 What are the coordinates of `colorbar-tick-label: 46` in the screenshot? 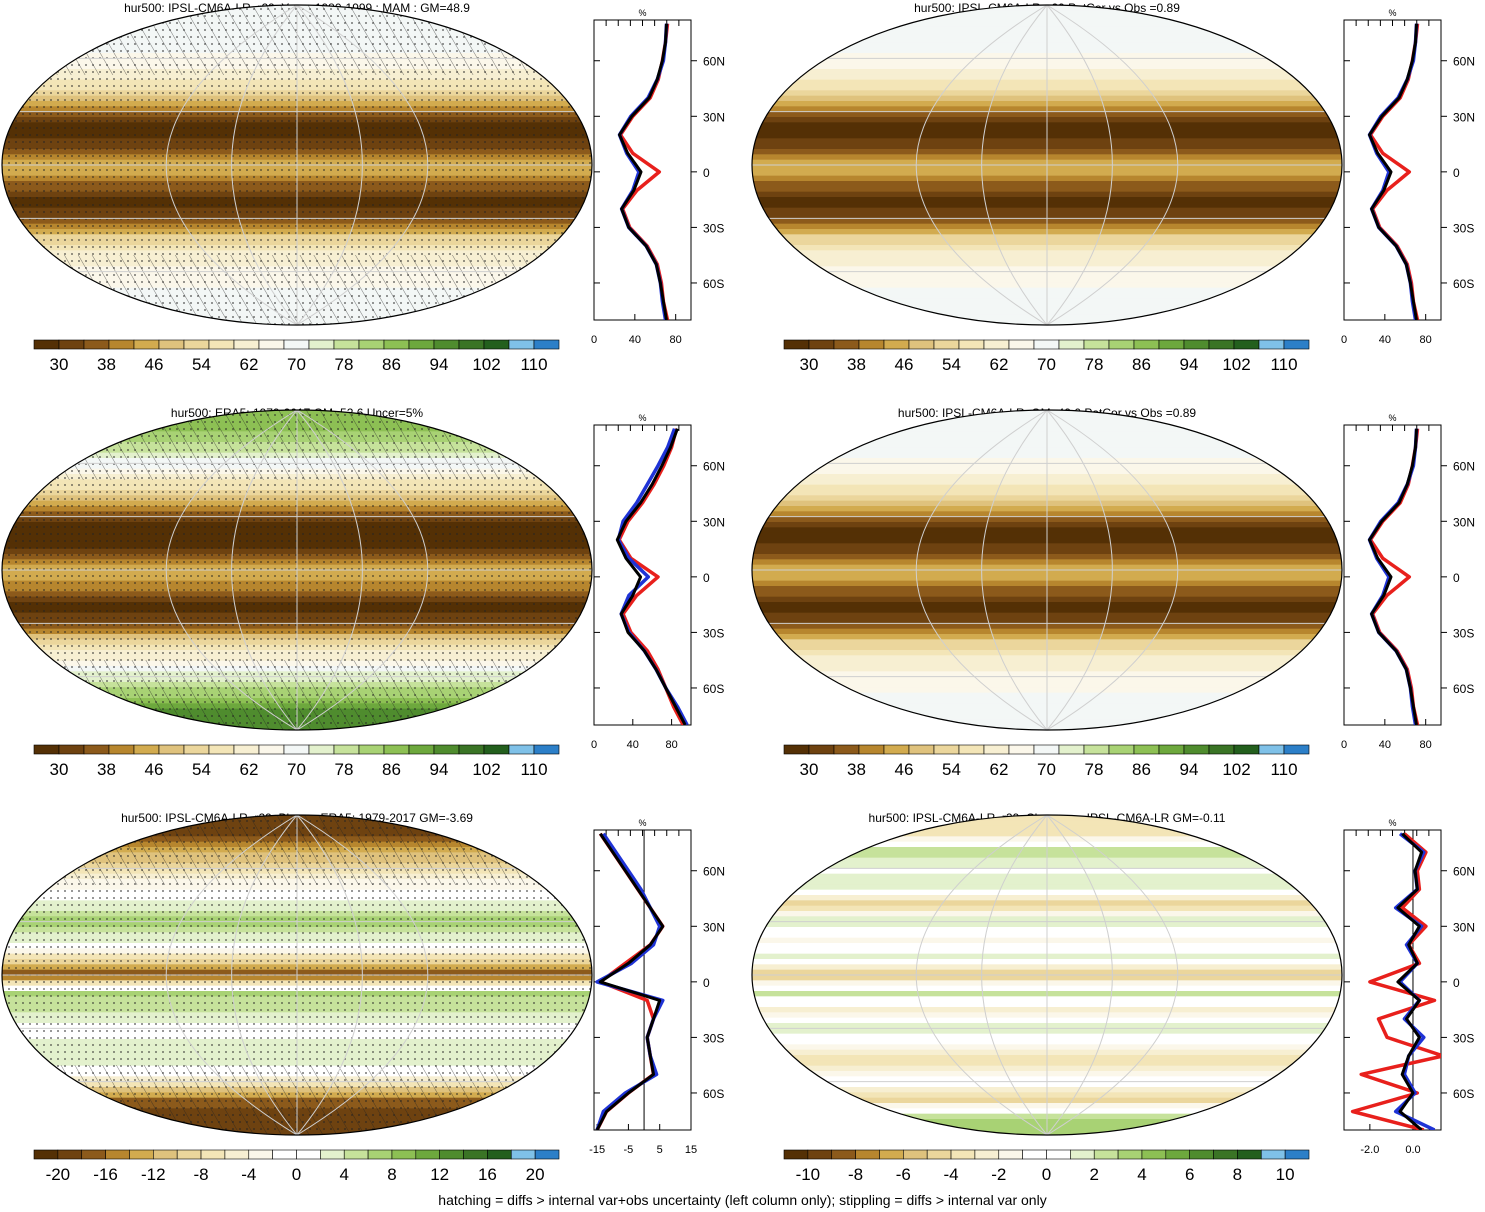 It's located at (904, 769).